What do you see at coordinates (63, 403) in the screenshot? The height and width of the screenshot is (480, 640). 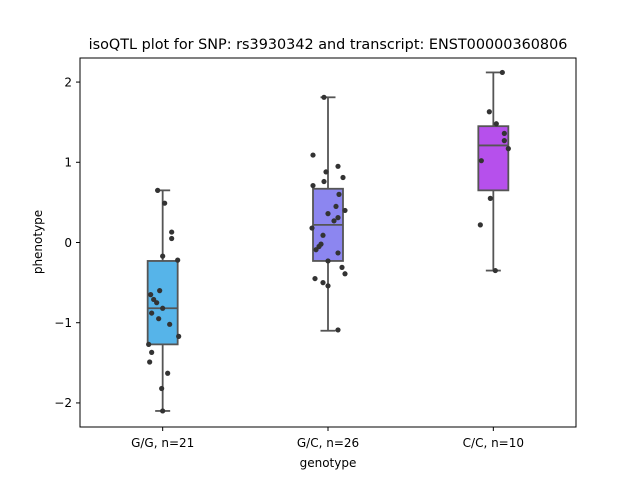 I see `y-tick-label: −2` at bounding box center [63, 403].